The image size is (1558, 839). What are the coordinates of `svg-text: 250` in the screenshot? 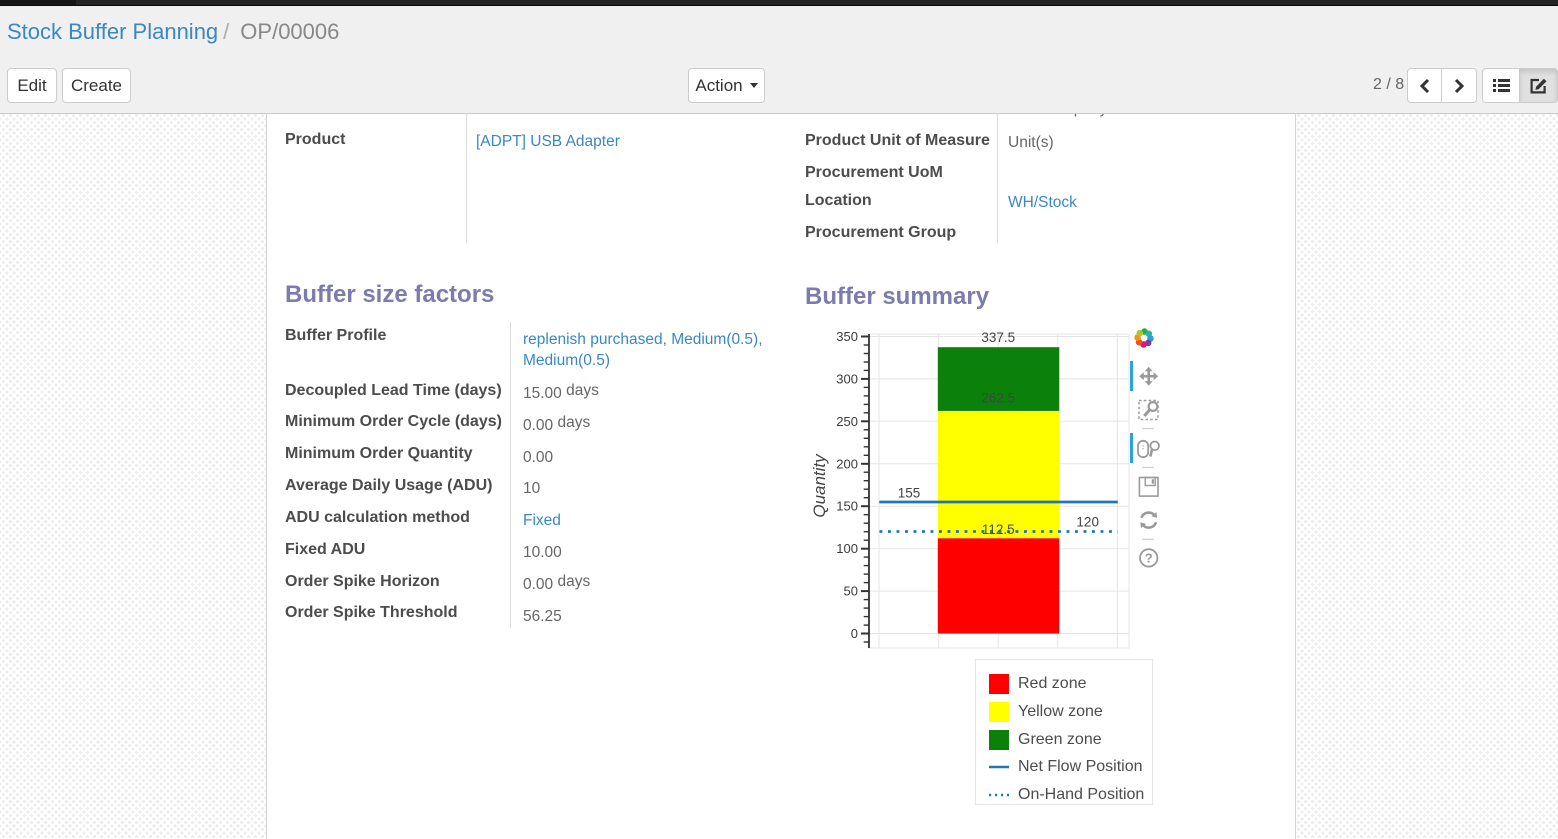 It's located at (847, 421).